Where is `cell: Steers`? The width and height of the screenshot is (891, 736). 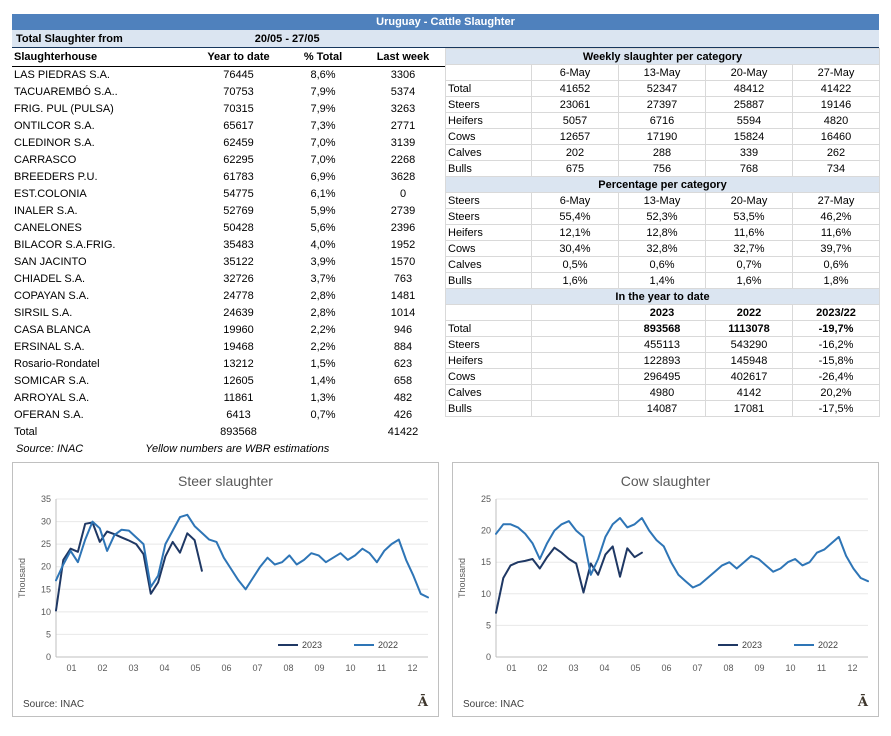 cell: Steers is located at coordinates (488, 344).